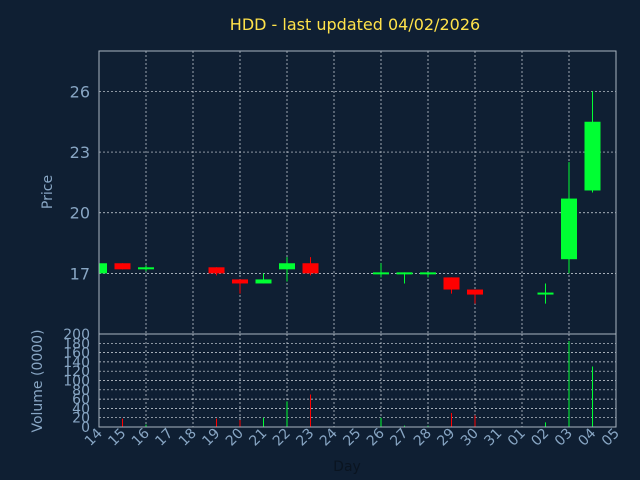 The width and height of the screenshot is (640, 480). I want to click on x-tick: 21, so click(258, 438).